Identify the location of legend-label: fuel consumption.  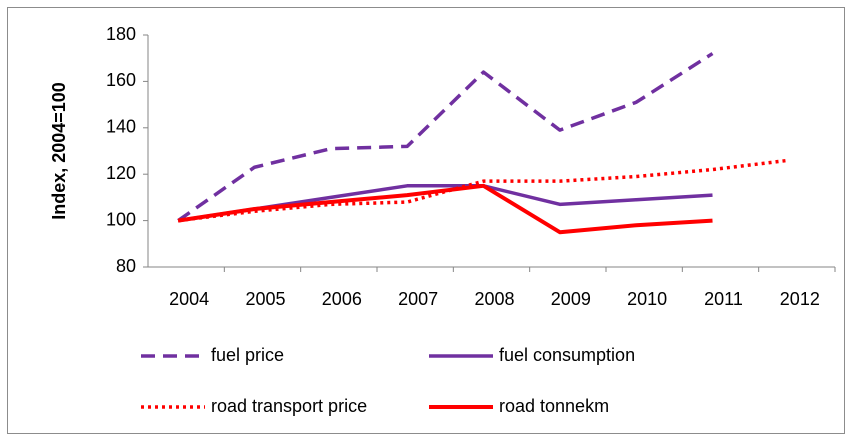
(567, 355).